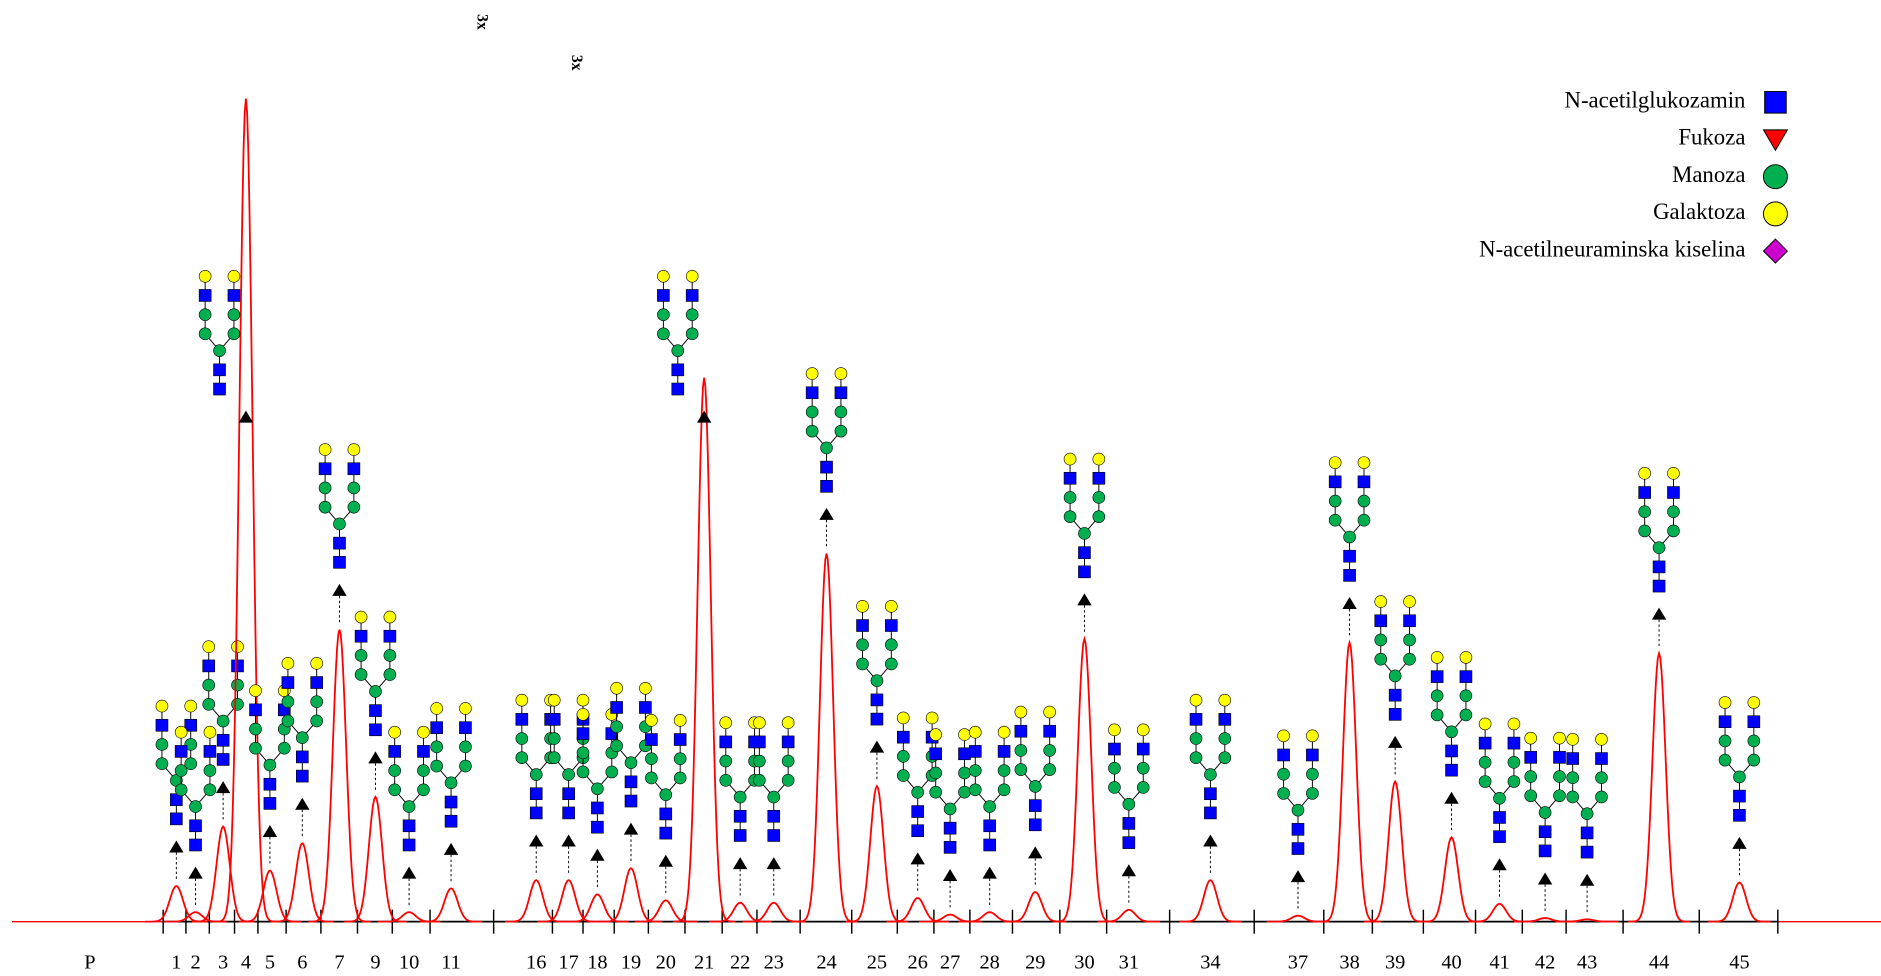 Image resolution: width=1881 pixels, height=976 pixels. Describe the element at coordinates (1659, 962) in the screenshot. I see `peak-label: 44` at that location.